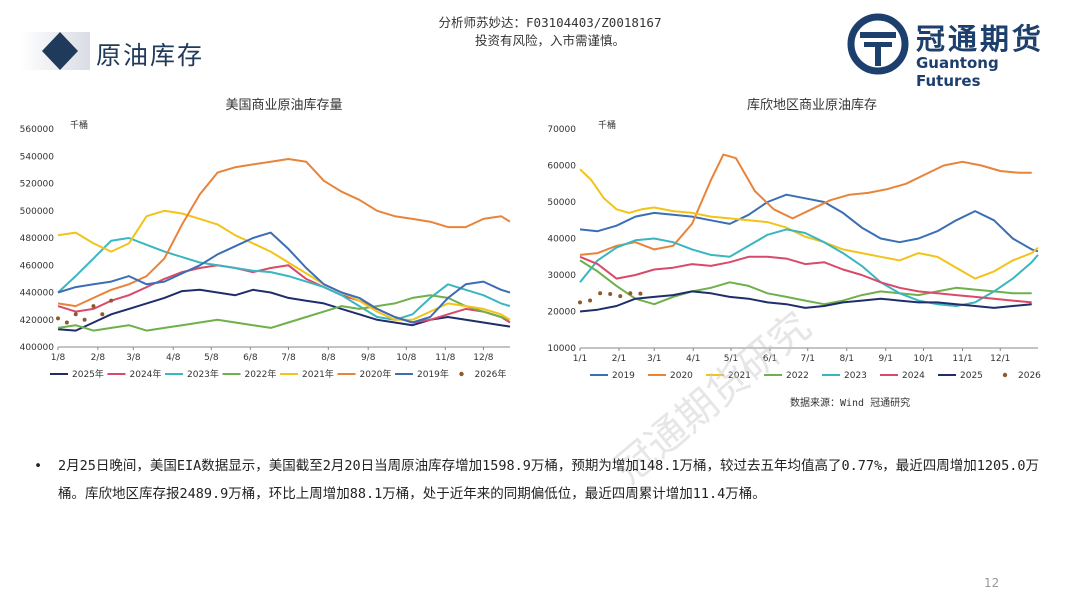 The height and width of the screenshot is (608, 1080). What do you see at coordinates (483, 358) in the screenshot?
I see `x-tick-label: 12/8` at bounding box center [483, 358].